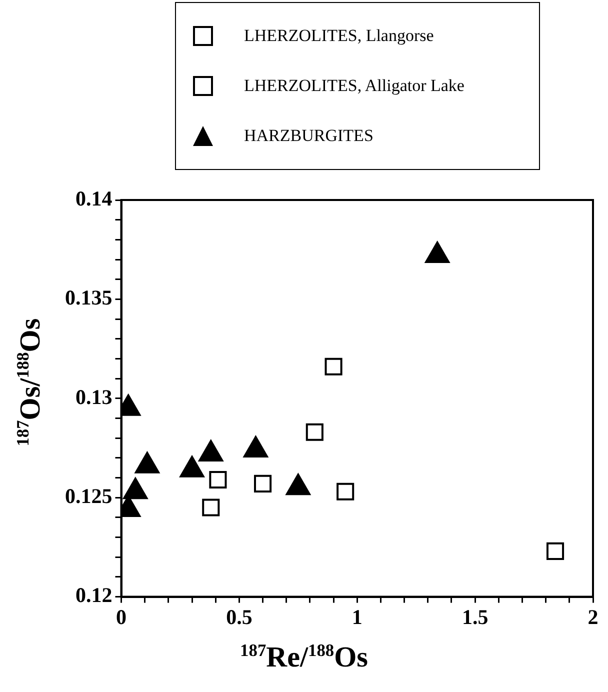 This screenshot has width=608, height=692. What do you see at coordinates (88, 298) in the screenshot?
I see `y-tick-label: 0.135` at bounding box center [88, 298].